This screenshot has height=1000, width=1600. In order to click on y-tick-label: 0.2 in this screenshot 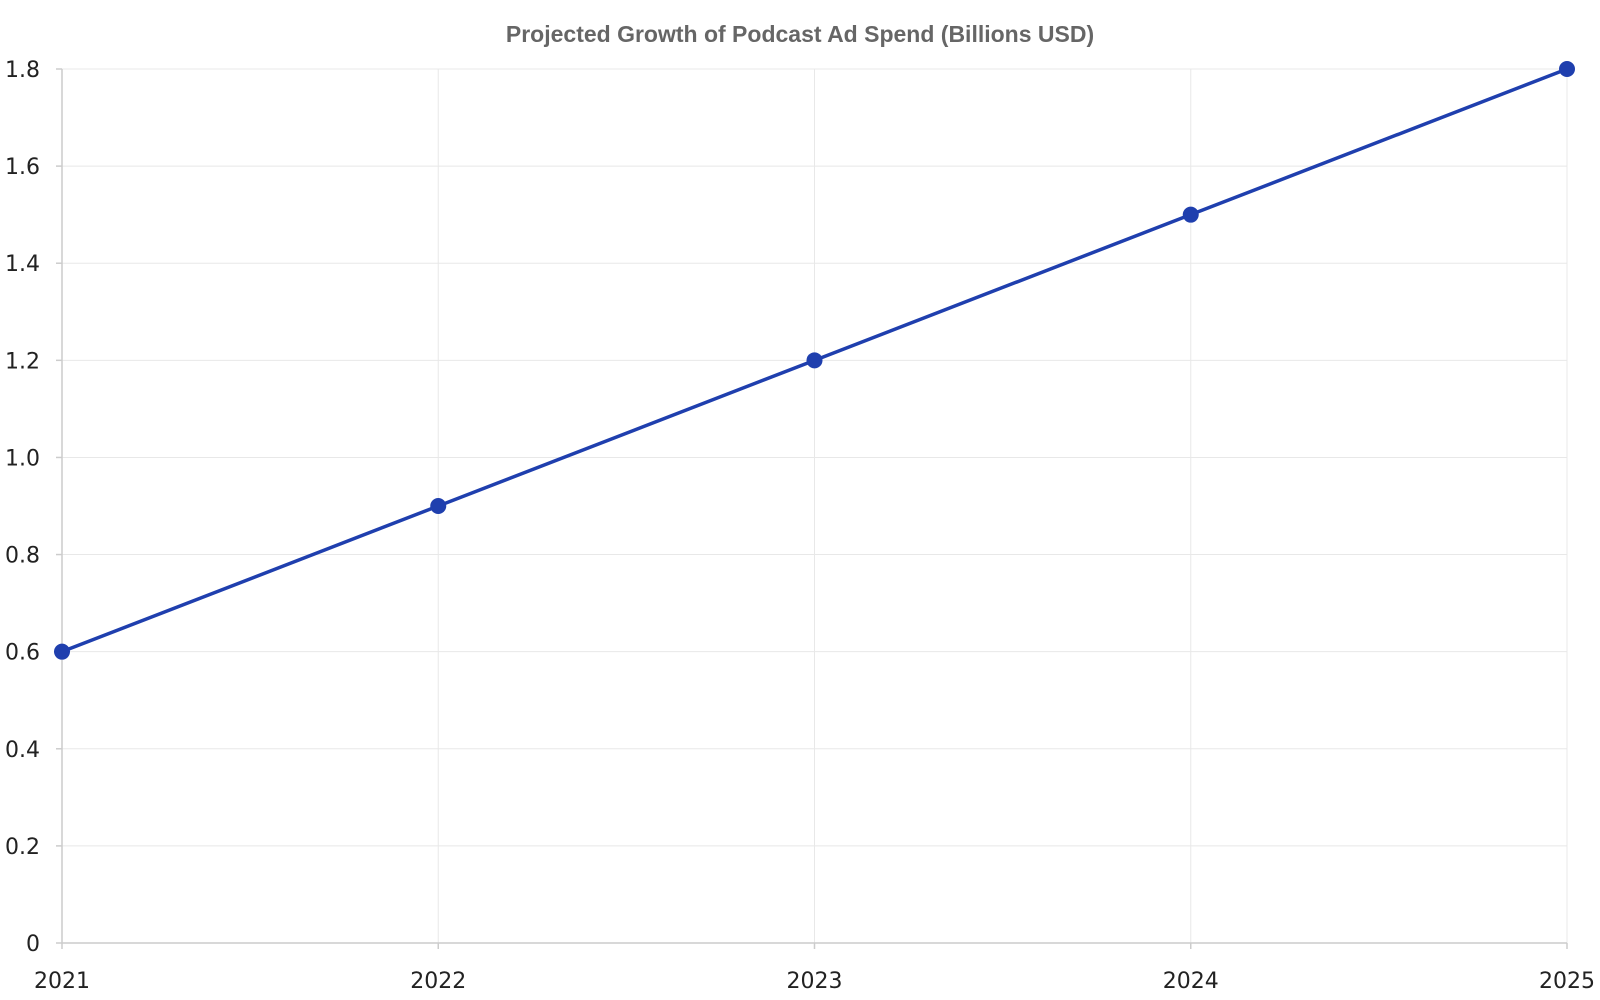, I will do `click(22, 847)`.